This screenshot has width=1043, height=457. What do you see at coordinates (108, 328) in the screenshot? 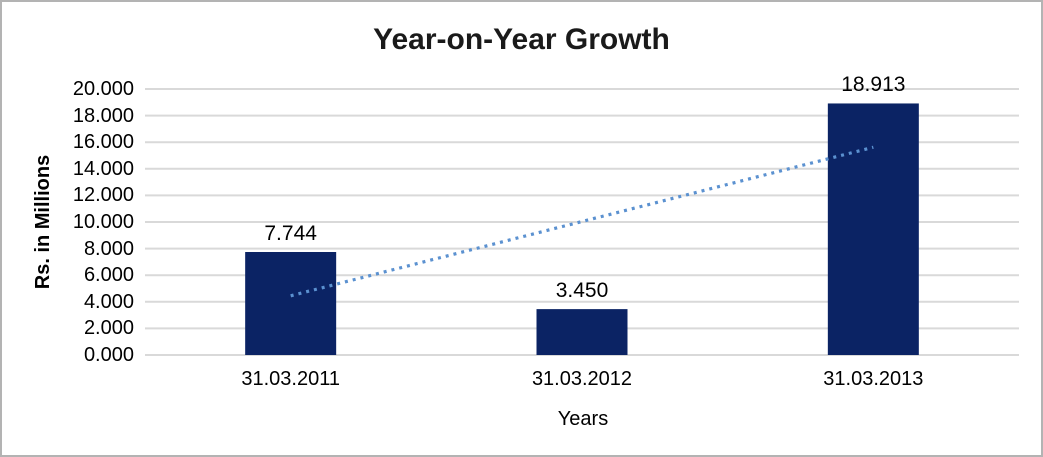
I see `y-tick-label: 2.000` at bounding box center [108, 328].